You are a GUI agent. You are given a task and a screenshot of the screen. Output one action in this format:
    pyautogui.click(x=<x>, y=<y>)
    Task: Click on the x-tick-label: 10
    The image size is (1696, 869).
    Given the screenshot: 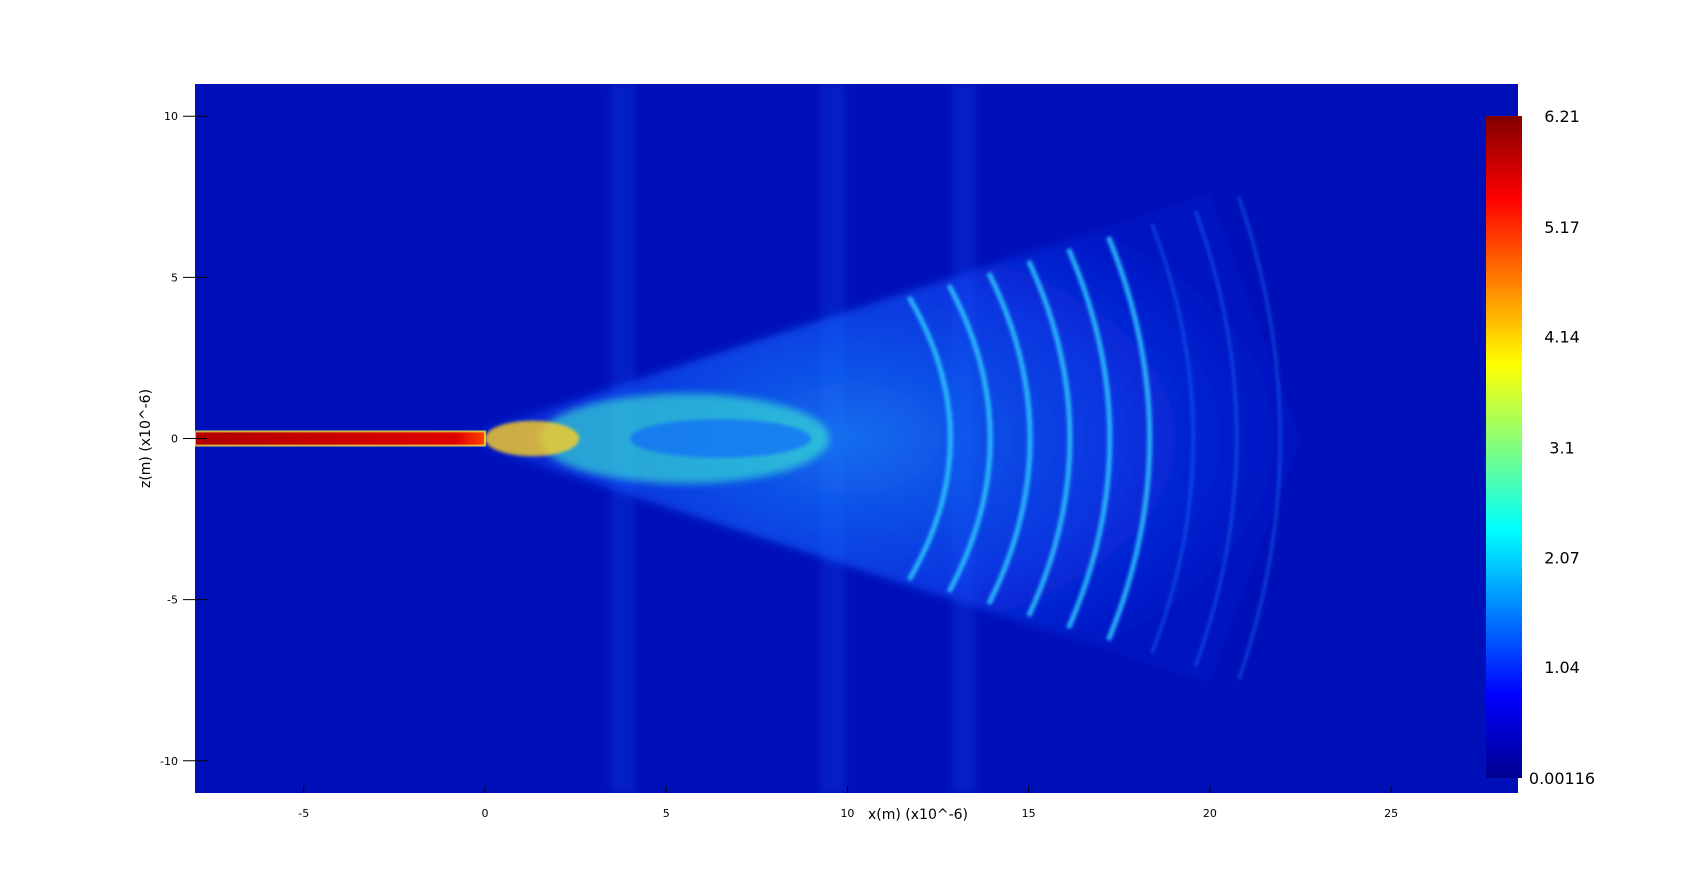 What is the action you would take?
    pyautogui.click(x=847, y=813)
    